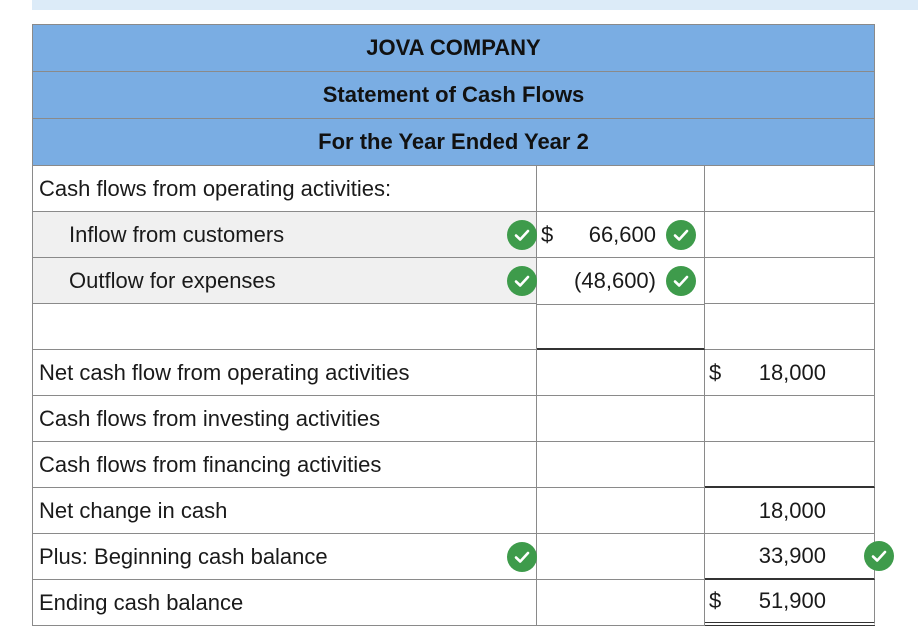 The height and width of the screenshot is (631, 918). Describe the element at coordinates (183, 556) in the screenshot. I see `beginning-label: Plus: Beginning cash balance` at that location.